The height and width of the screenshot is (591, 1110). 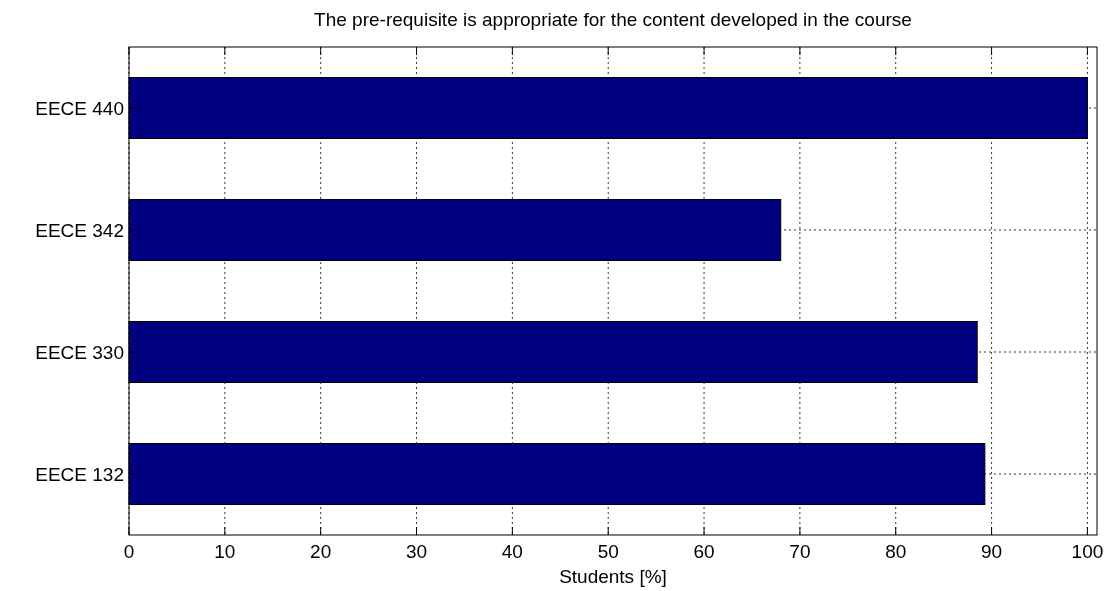 I want to click on x-tick-label: 20, so click(x=321, y=551).